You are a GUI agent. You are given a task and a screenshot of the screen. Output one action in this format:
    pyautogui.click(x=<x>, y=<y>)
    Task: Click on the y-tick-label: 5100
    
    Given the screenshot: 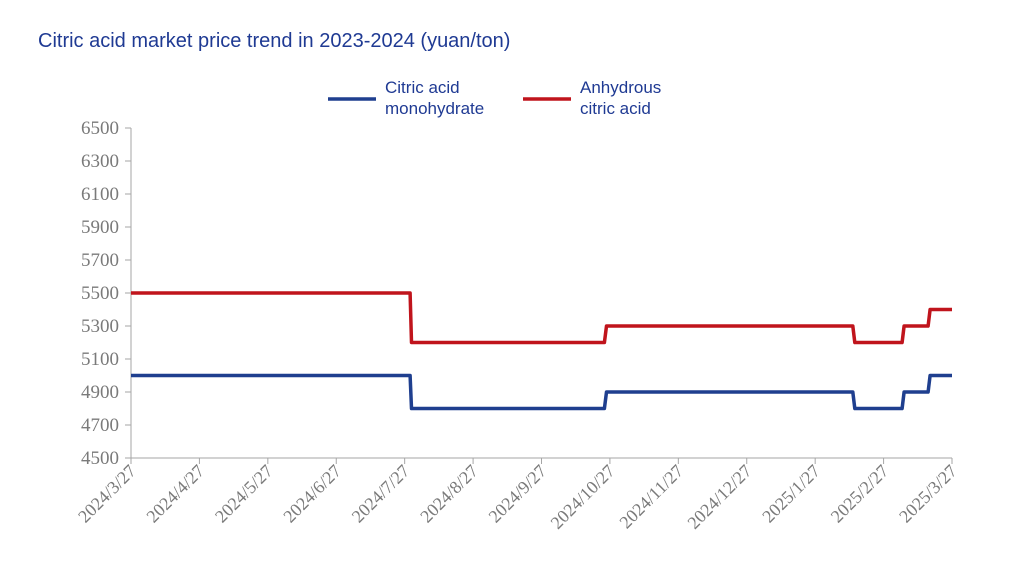 What is the action you would take?
    pyautogui.click(x=100, y=359)
    